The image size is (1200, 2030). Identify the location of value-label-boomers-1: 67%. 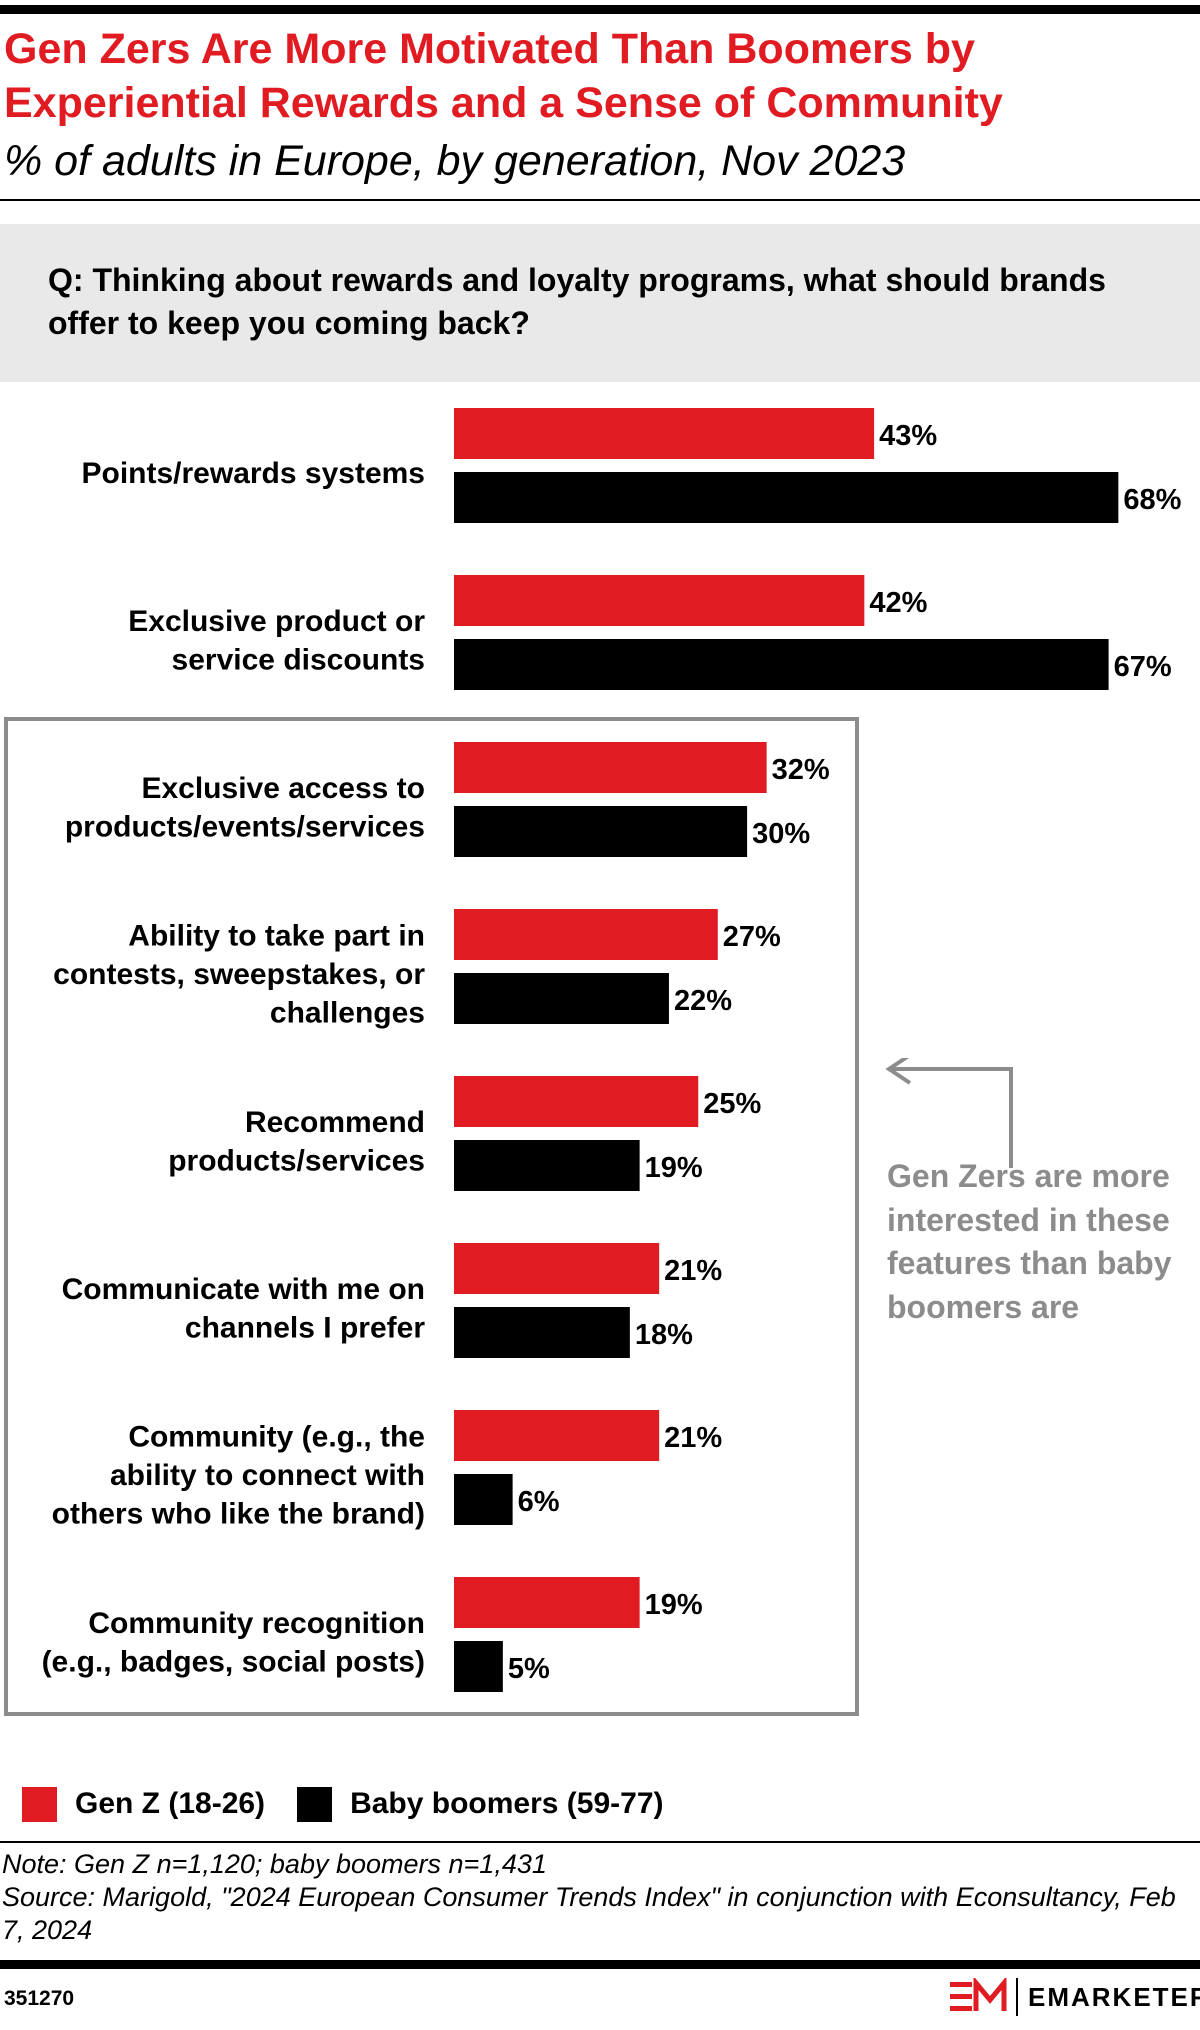
(1143, 667).